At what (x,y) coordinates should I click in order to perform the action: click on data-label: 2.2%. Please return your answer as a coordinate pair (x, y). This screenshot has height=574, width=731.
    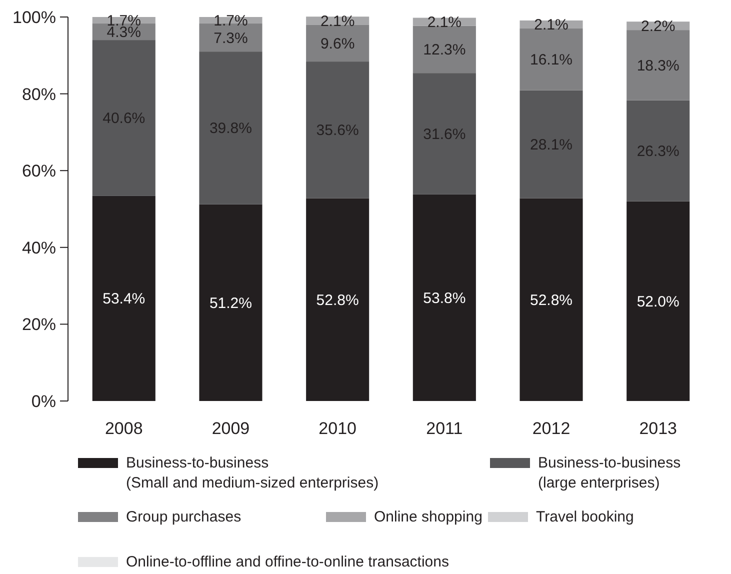
    Looking at the image, I should click on (658, 27).